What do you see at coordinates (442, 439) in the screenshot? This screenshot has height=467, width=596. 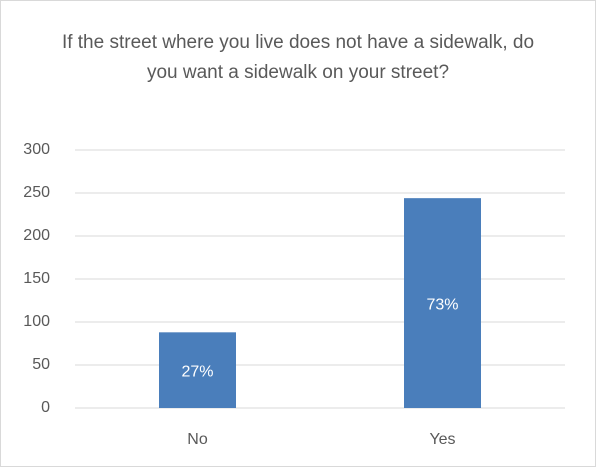 I see `x-tick-label: Yes` at bounding box center [442, 439].